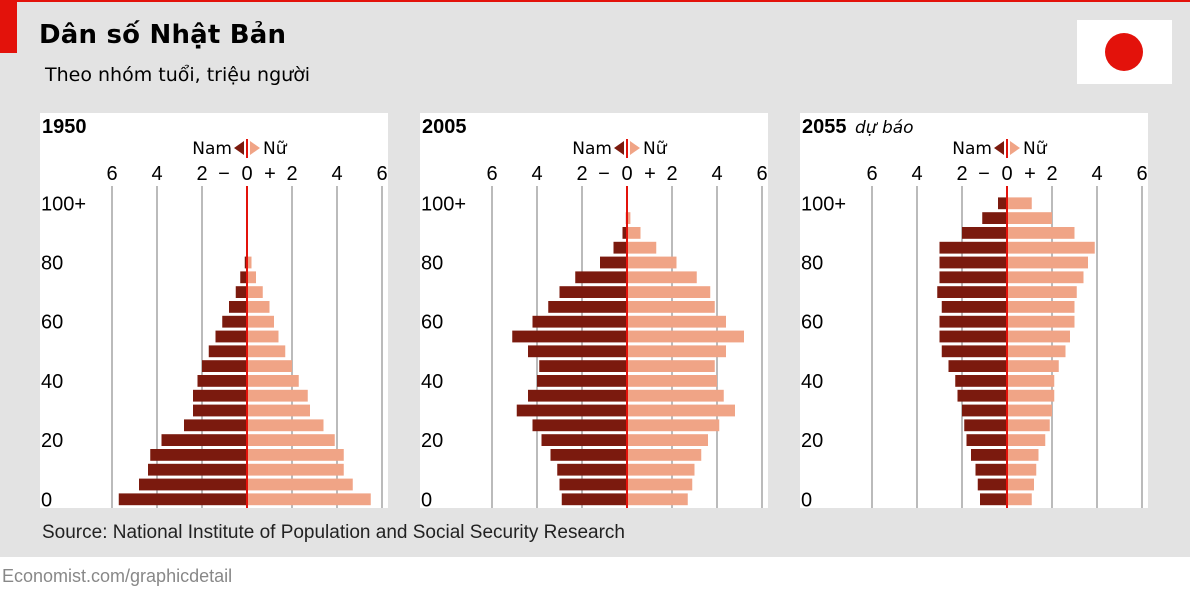  What do you see at coordinates (117, 576) in the screenshot?
I see `footer-credit: Economist.com/graphicdetail` at bounding box center [117, 576].